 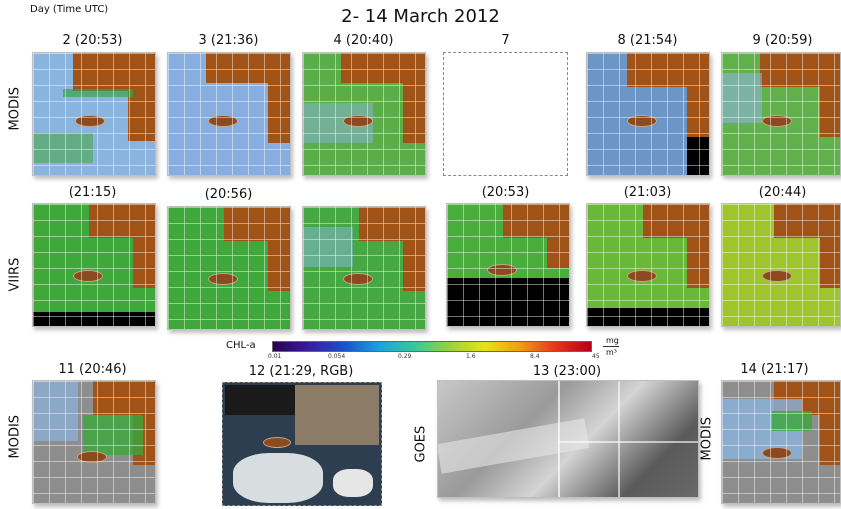 What do you see at coordinates (15, 436) in the screenshot?
I see `row-label-modis-bottom: MODIS` at bounding box center [15, 436].